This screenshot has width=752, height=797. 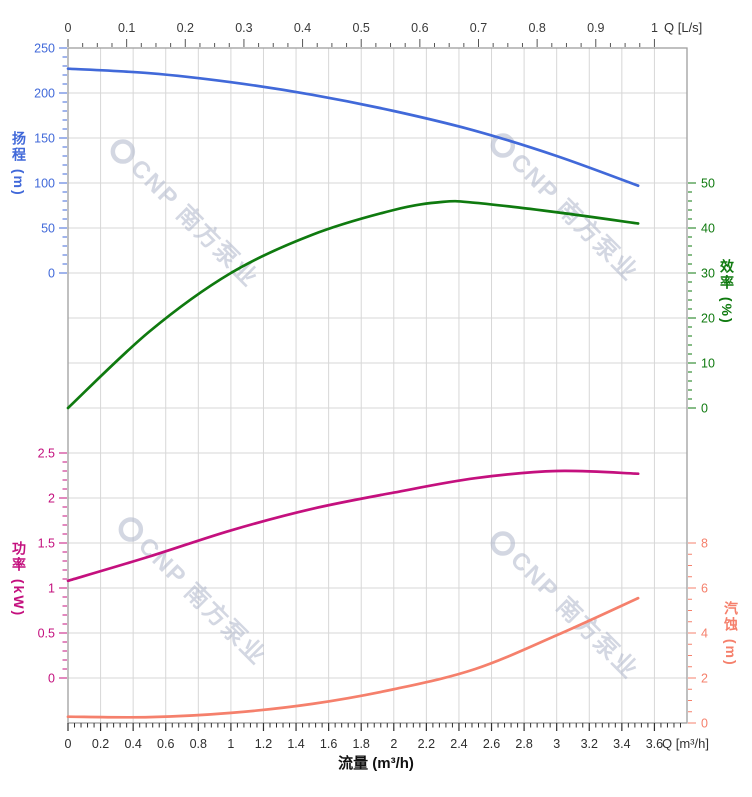 I want to click on eff-tick-label: 50, so click(x=708, y=184).